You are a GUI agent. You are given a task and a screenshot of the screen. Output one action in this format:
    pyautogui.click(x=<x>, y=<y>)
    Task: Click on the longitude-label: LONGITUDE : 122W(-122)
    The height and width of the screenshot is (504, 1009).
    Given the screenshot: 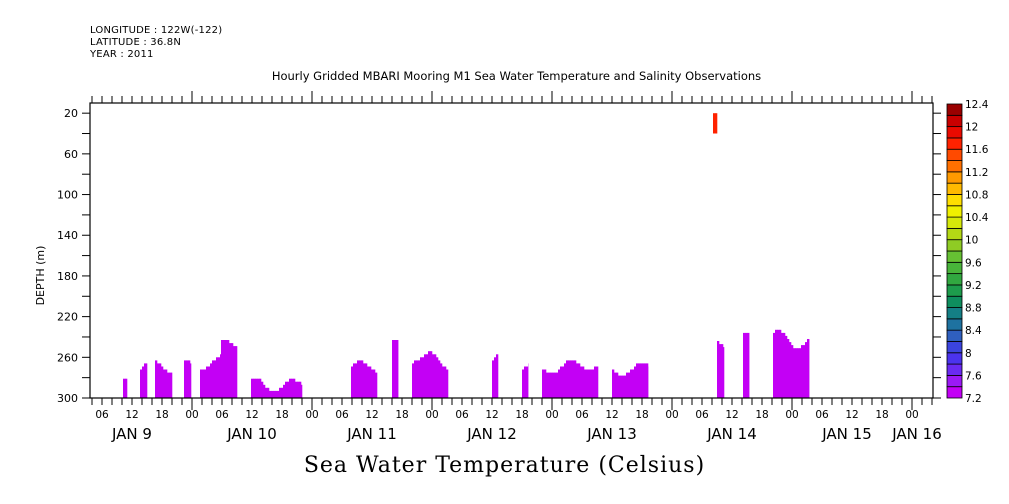 What is the action you would take?
    pyautogui.click(x=156, y=30)
    